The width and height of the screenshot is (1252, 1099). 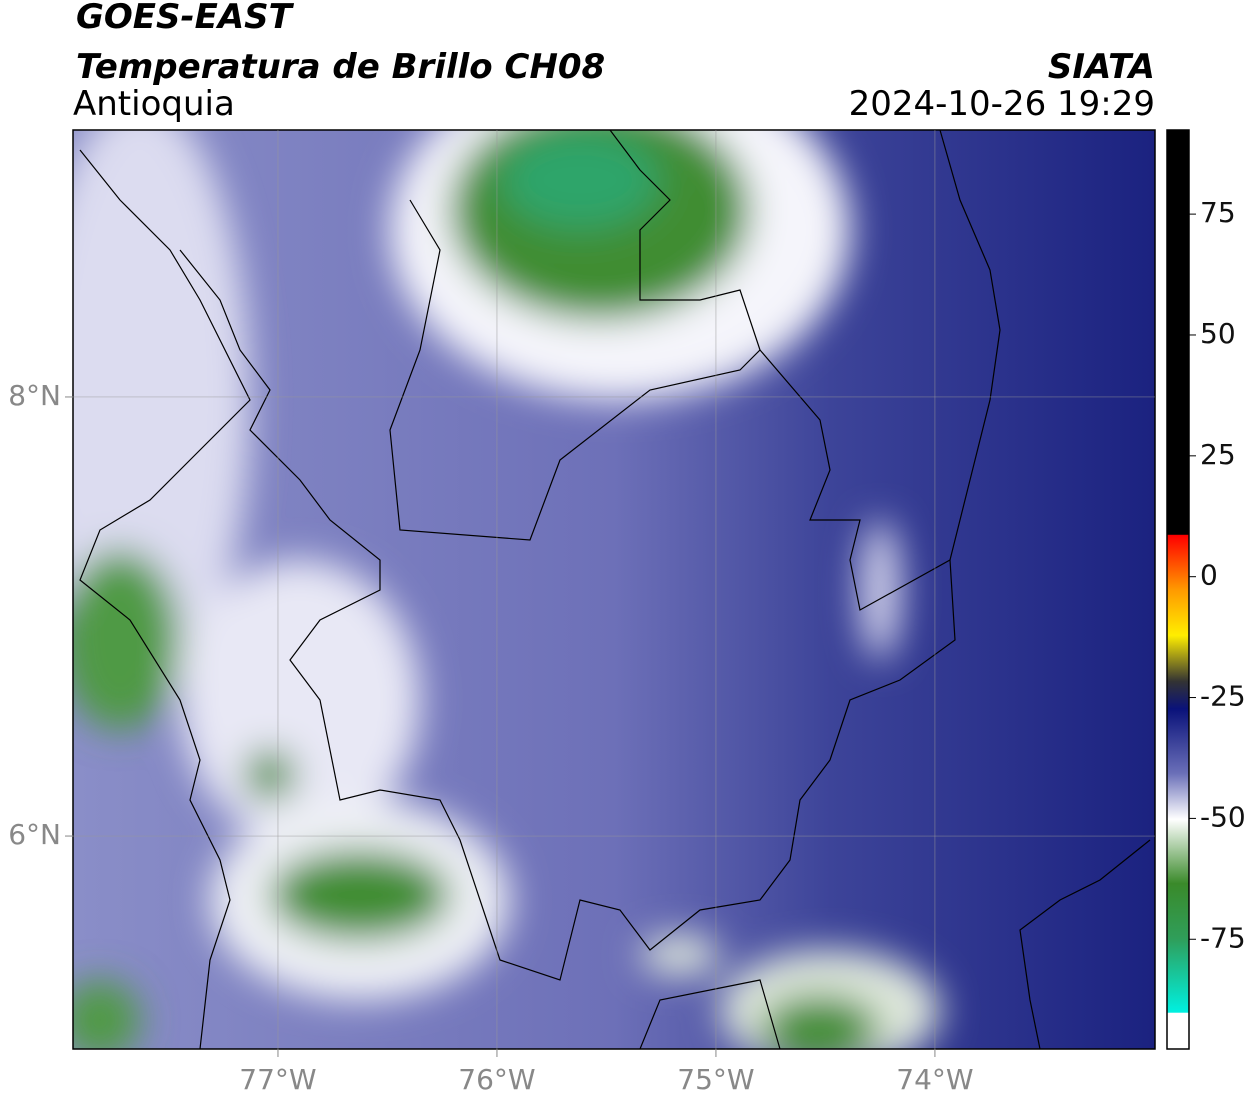 What do you see at coordinates (340, 67) in the screenshot?
I see `subtitle: Temperatura de Brillo CH08` at bounding box center [340, 67].